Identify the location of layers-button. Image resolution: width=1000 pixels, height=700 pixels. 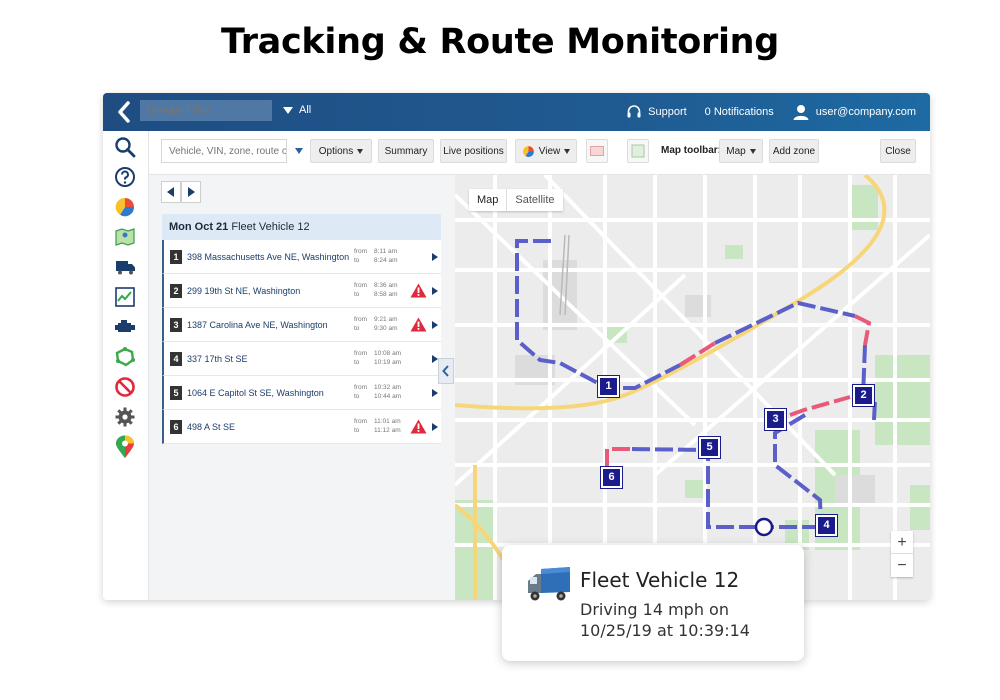
(638, 151).